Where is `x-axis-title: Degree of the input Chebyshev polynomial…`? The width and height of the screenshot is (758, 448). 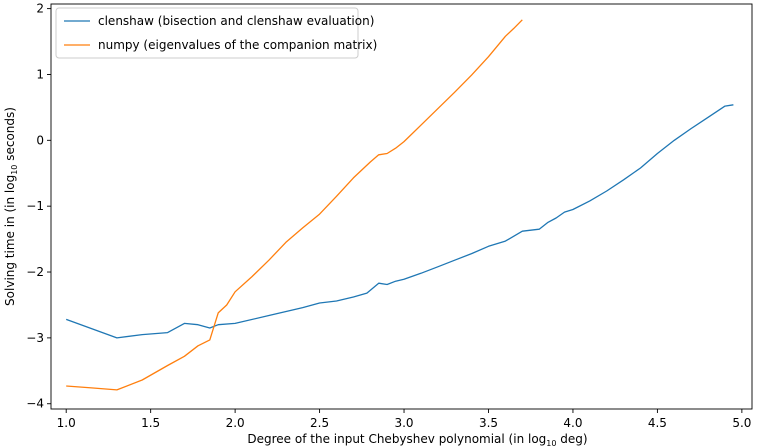
x-axis-title: Degree of the input Chebyshev polynomial… is located at coordinates (417, 440).